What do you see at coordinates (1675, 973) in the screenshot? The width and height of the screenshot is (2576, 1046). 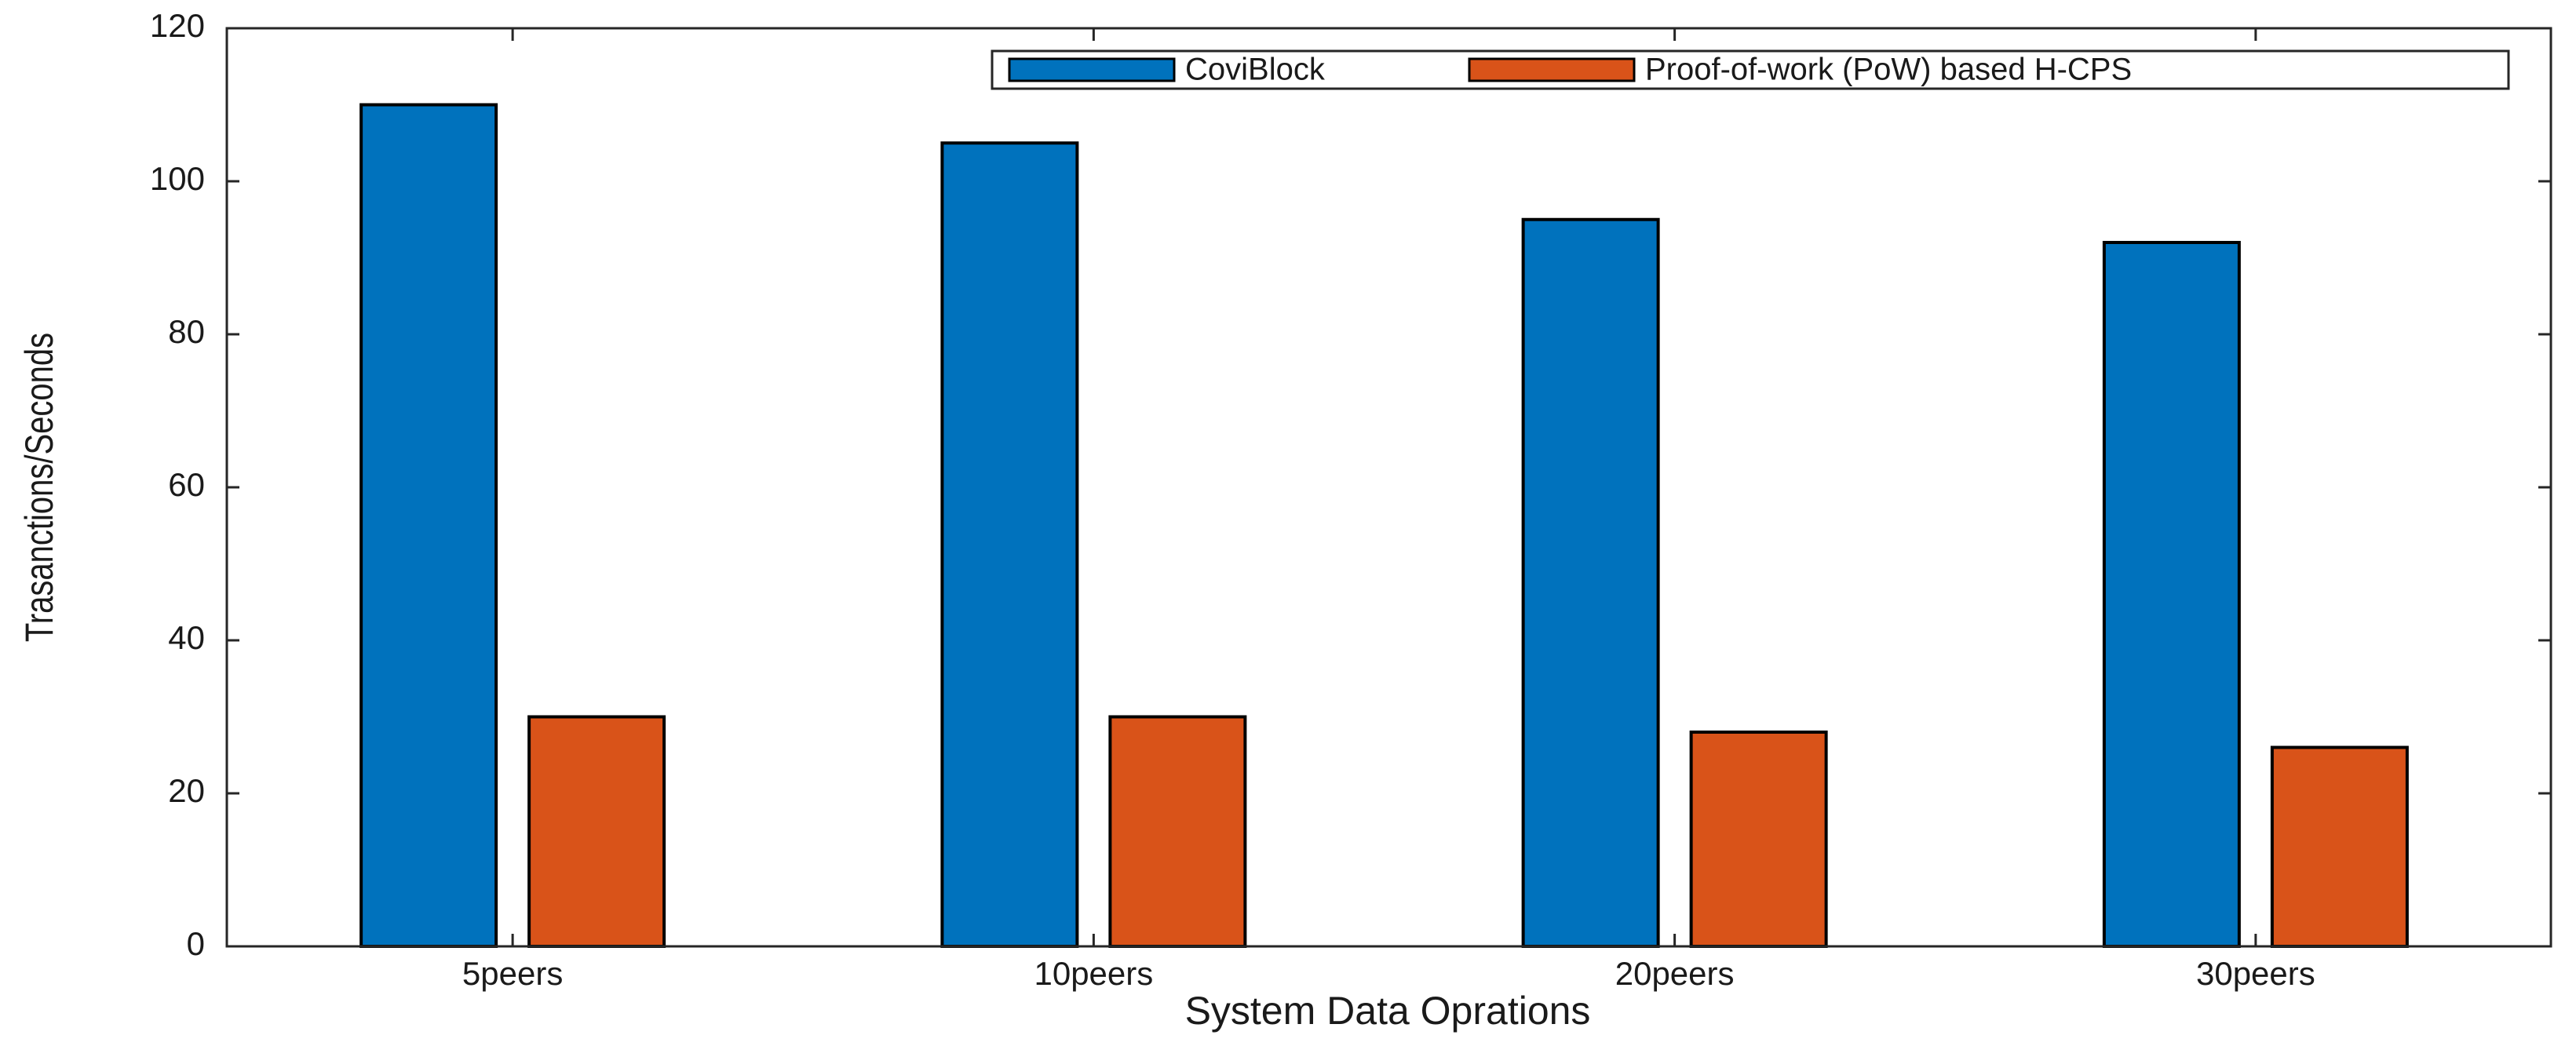 I see `x-tick-label: 20peers` at bounding box center [1675, 973].